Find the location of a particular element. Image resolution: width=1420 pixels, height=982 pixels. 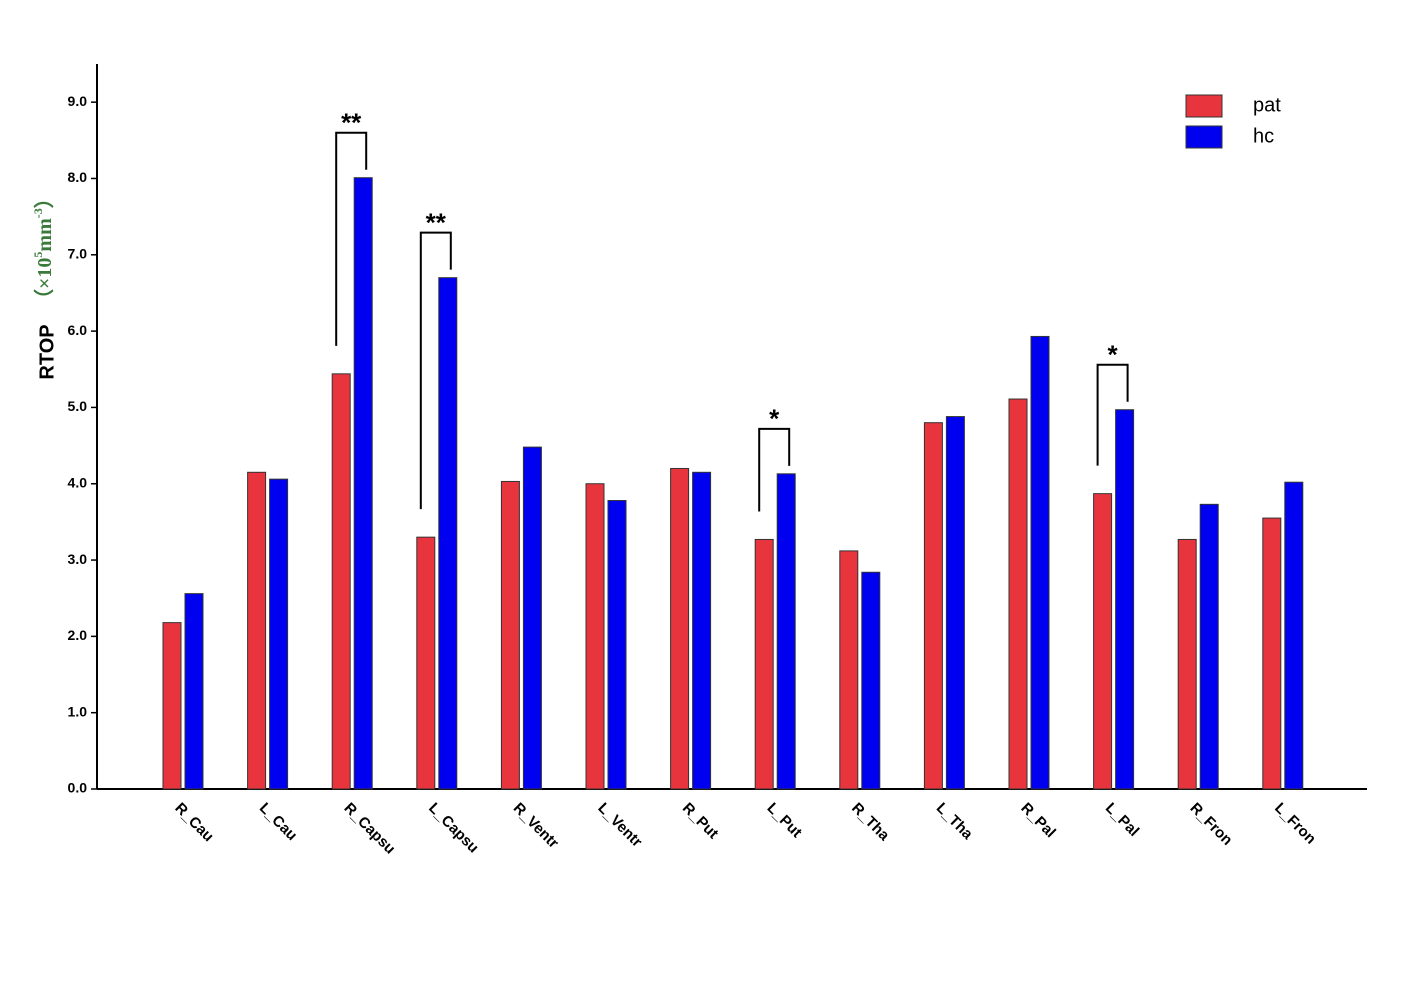

y-axis-label: RTOP is located at coordinates (47, 351).